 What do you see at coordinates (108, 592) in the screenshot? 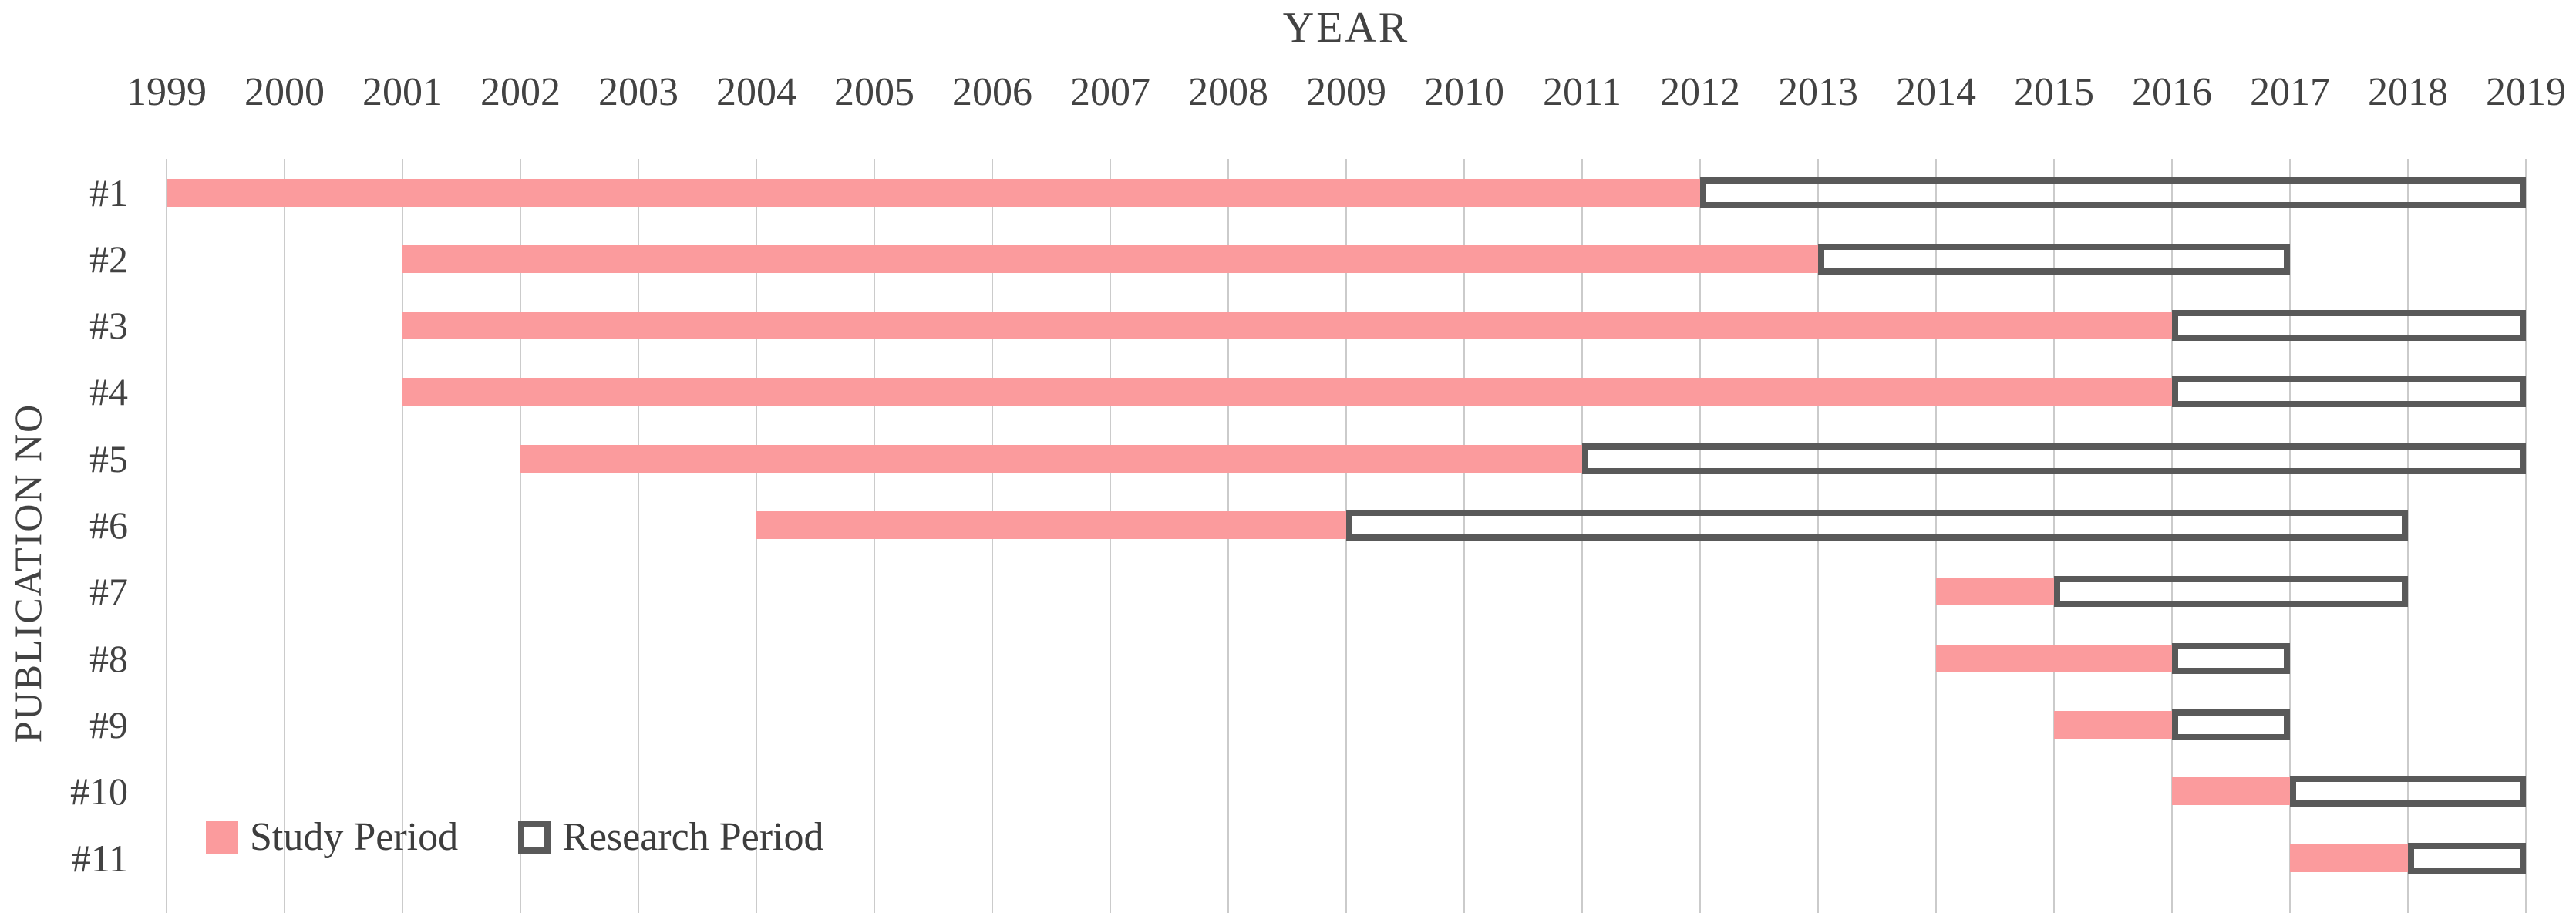
I see `y-tick-label: #7` at bounding box center [108, 592].